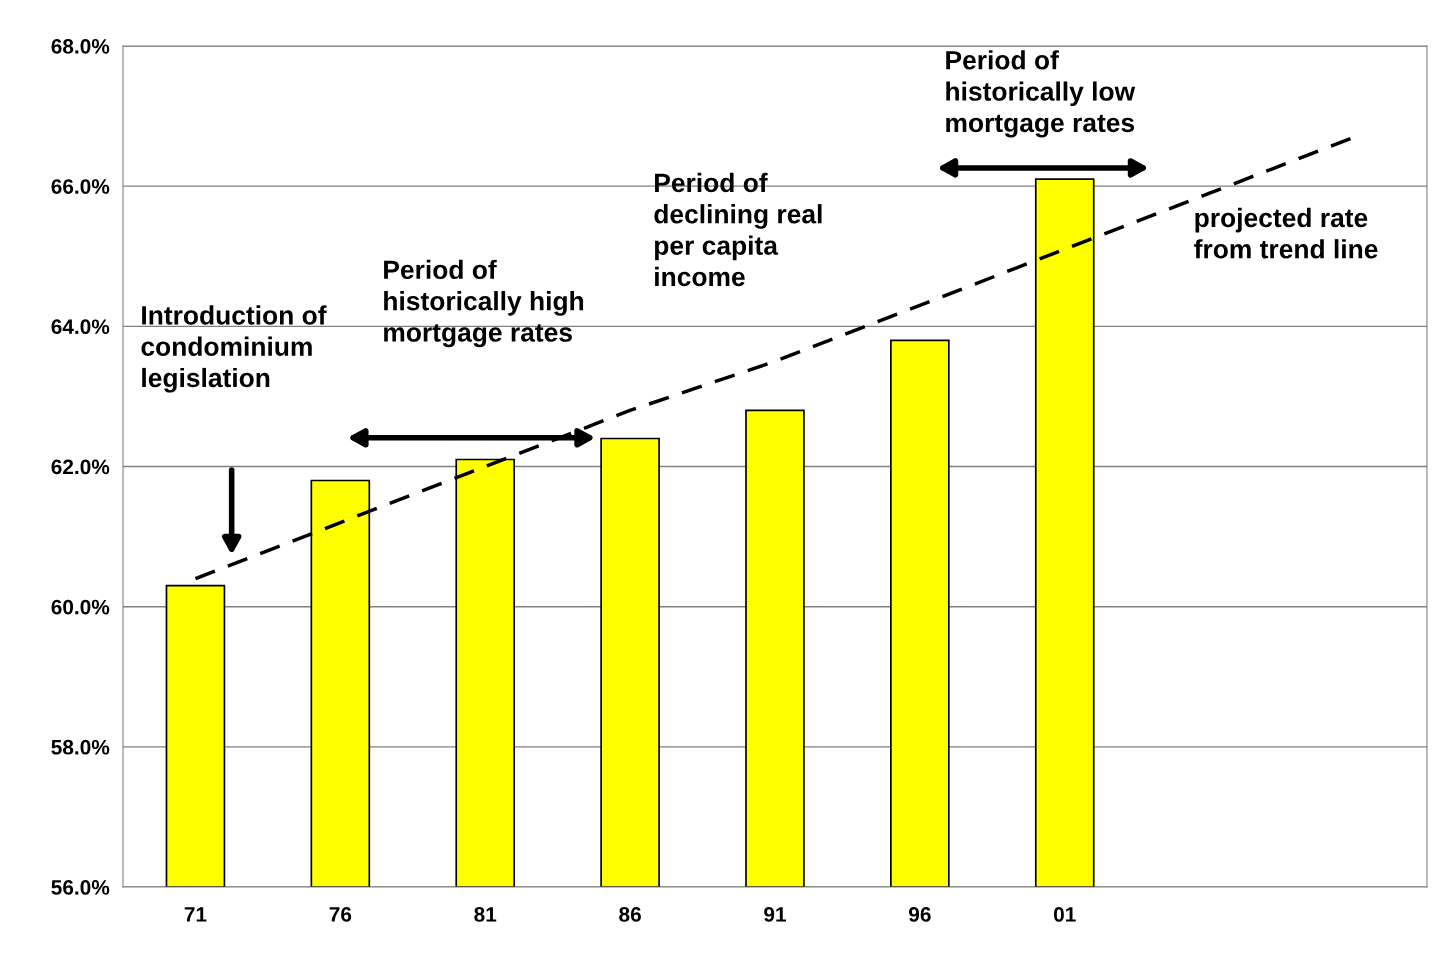  I want to click on annotation: Introduction of condominium legislation, so click(234, 349).